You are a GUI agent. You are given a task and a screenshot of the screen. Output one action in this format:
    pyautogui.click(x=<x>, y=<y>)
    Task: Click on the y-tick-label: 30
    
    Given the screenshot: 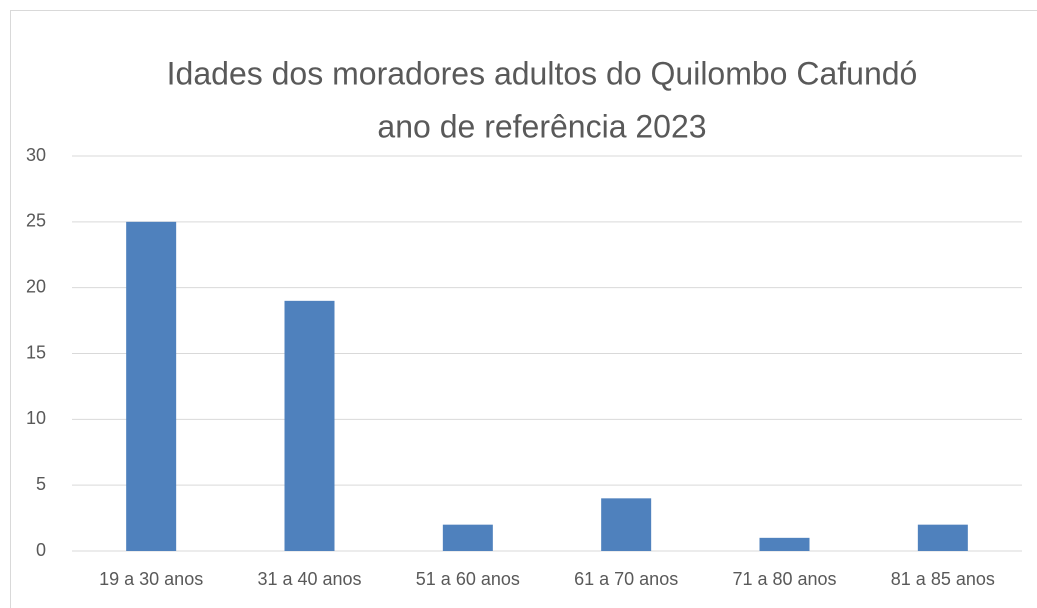 What is the action you would take?
    pyautogui.click(x=36, y=155)
    